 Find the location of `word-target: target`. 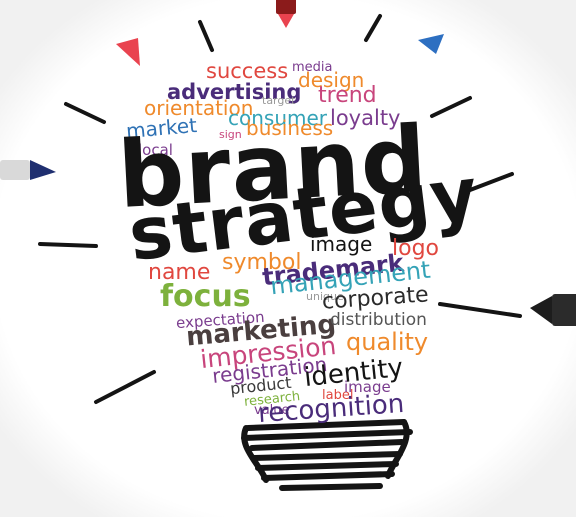

word-target: target is located at coordinates (279, 100).